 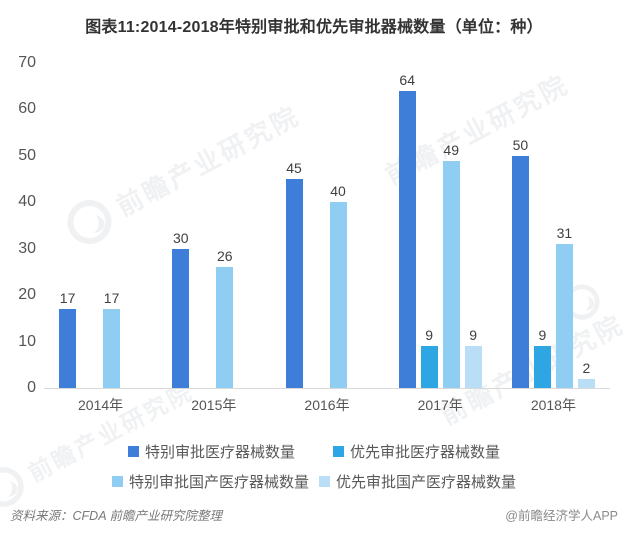 I want to click on bar-value-label: 31, so click(x=564, y=233).